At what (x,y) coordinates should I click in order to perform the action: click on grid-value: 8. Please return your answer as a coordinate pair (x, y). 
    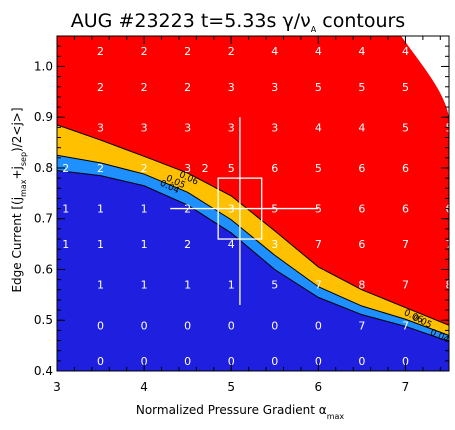
    Looking at the image, I should click on (361, 285).